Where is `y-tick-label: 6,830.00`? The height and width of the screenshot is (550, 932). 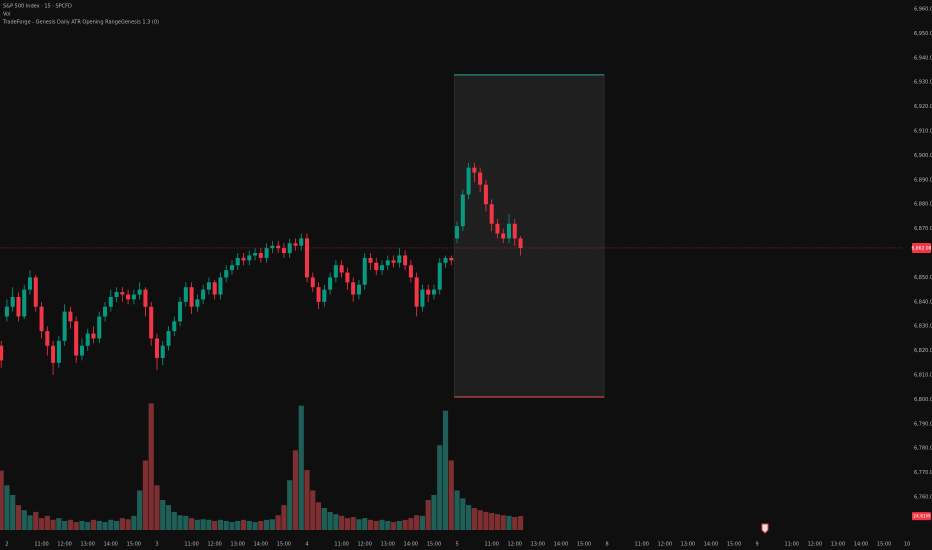
y-tick-label: 6,830.00 is located at coordinates (923, 327).